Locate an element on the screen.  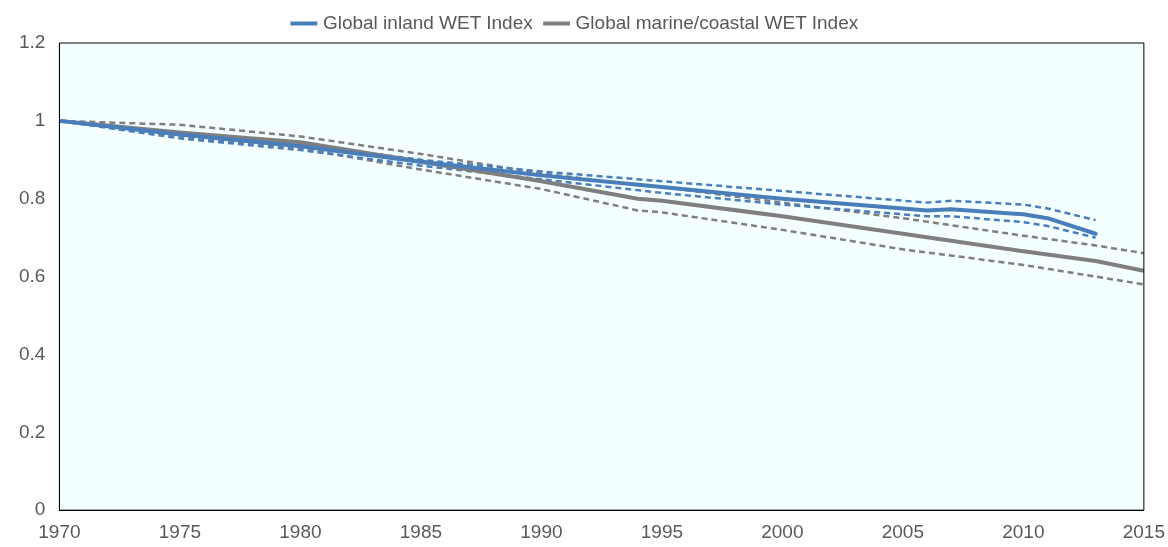
x-tick-label: 2010 is located at coordinates (1023, 531).